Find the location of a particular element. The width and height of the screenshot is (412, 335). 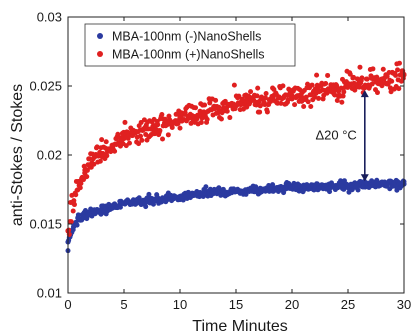

x-axis-title: Time Minutes is located at coordinates (239, 326).